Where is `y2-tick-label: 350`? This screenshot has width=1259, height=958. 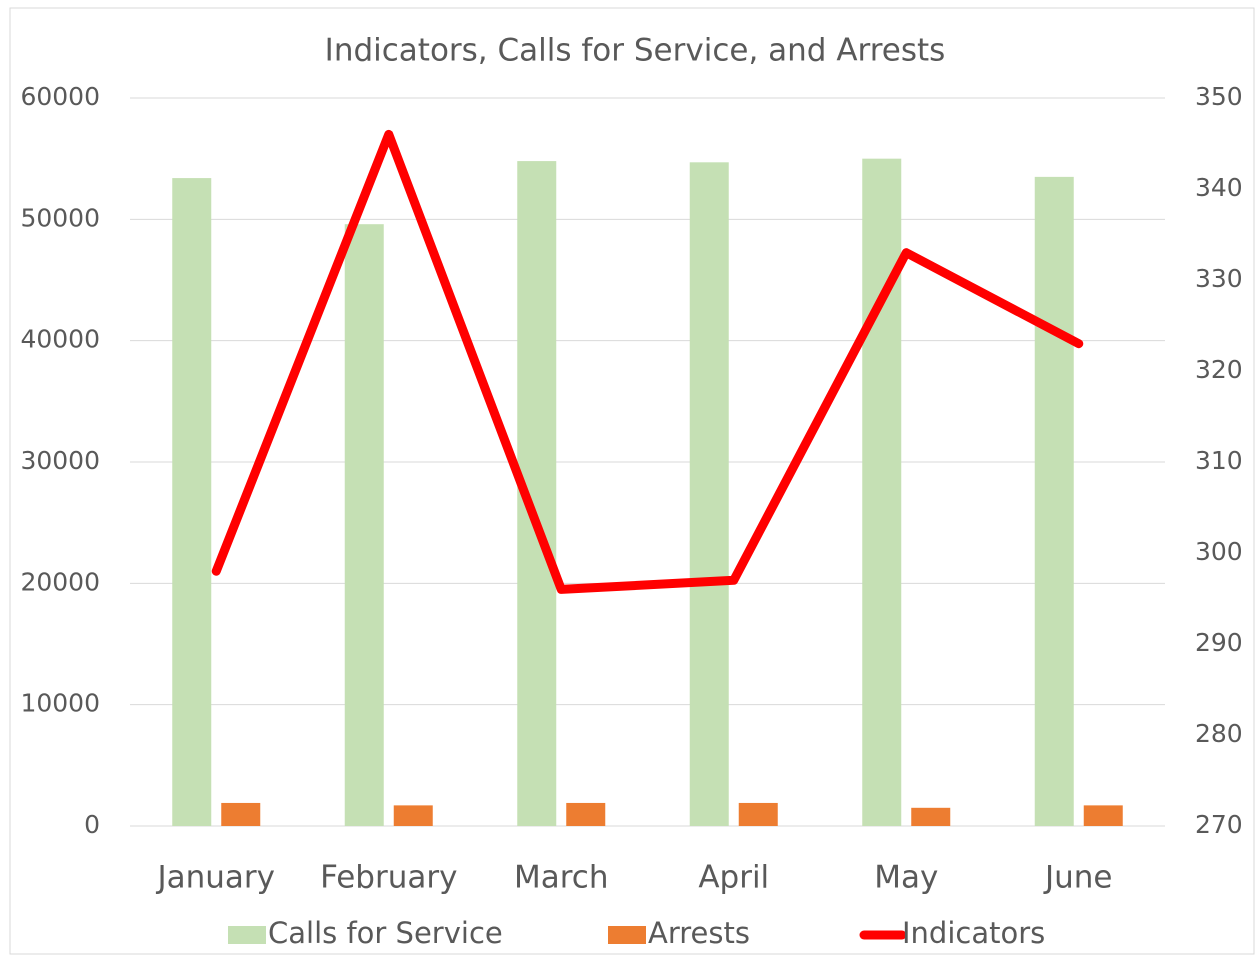
y2-tick-label: 350 is located at coordinates (1219, 96).